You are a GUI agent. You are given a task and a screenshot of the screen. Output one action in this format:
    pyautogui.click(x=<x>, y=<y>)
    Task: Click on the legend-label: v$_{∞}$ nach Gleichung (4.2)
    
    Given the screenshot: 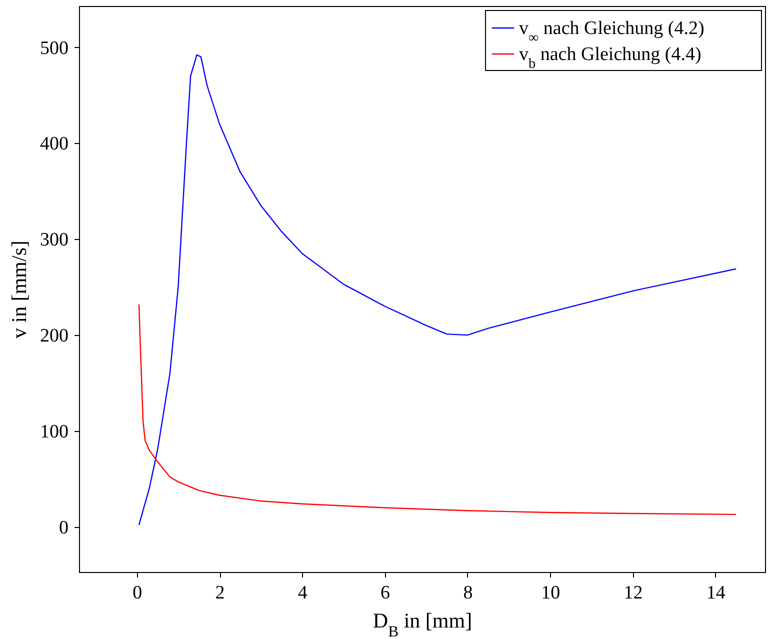 What is the action you would take?
    pyautogui.click(x=611, y=32)
    